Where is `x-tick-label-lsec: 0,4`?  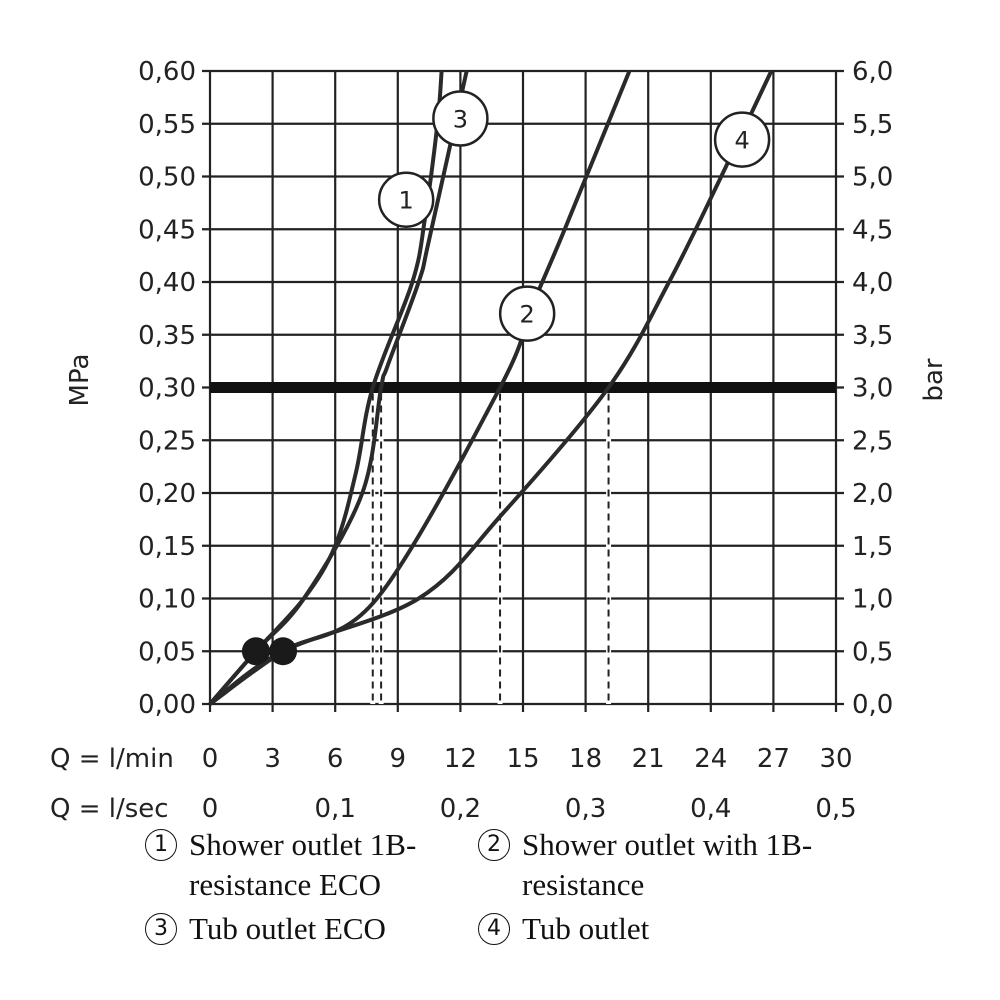 x-tick-label-lsec: 0,4 is located at coordinates (710, 809).